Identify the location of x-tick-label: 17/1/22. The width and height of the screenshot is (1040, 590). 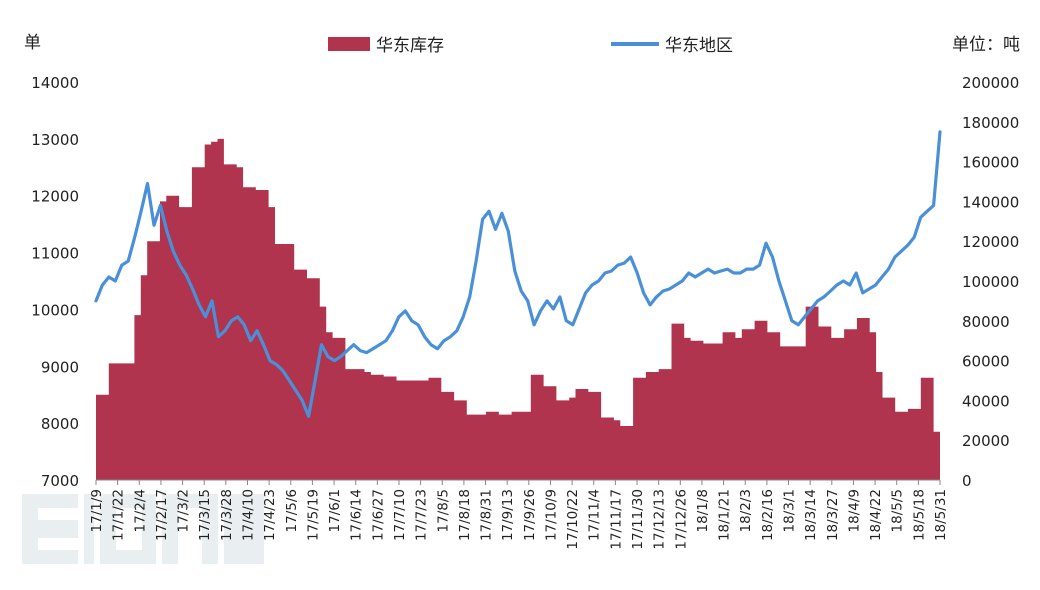
(119, 515).